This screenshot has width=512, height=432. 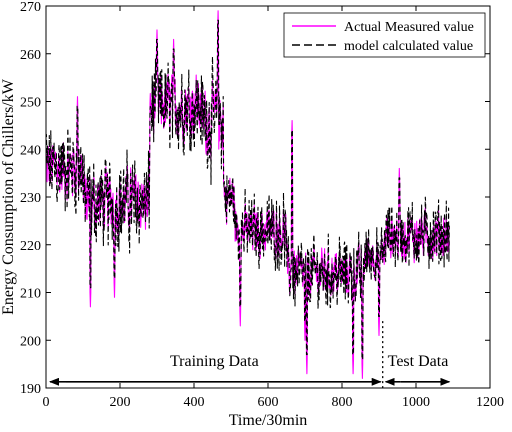 I want to click on y-axis-label: Energy Consumption of Chillers/kW, so click(x=8, y=196).